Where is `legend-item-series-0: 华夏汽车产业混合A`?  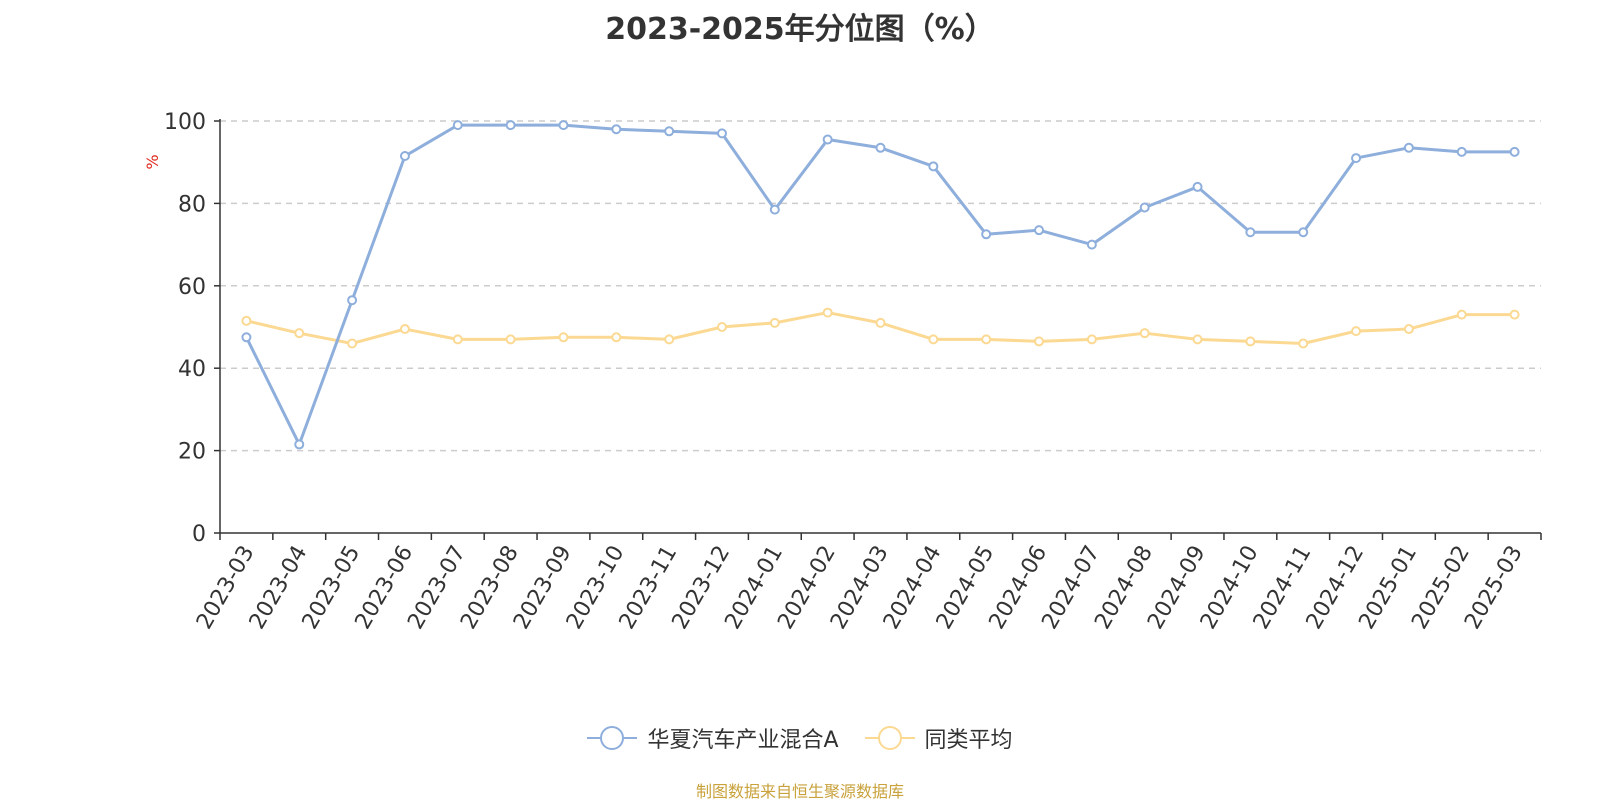 legend-item-series-0: 华夏汽车产业混合A is located at coordinates (713, 738).